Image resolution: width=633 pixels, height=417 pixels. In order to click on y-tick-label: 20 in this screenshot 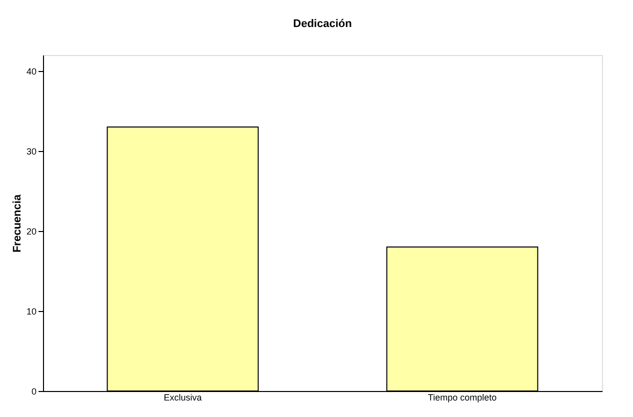, I will do `click(31, 231)`.